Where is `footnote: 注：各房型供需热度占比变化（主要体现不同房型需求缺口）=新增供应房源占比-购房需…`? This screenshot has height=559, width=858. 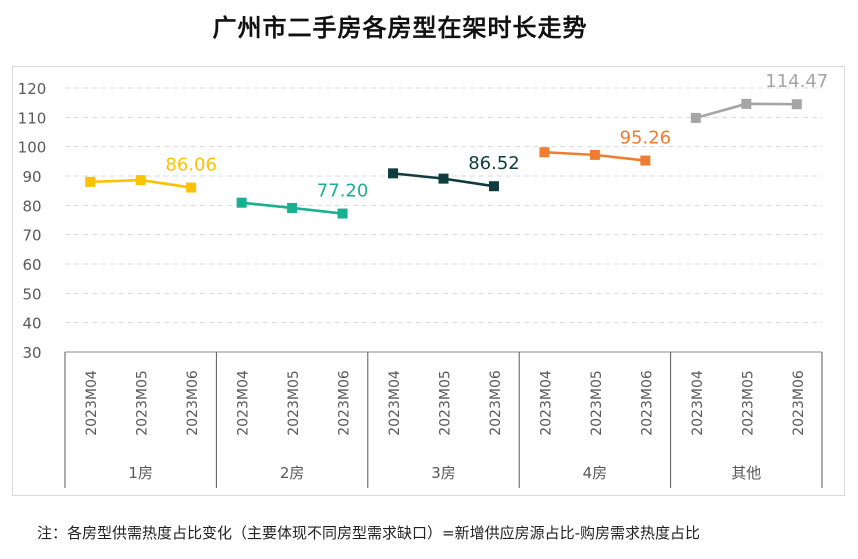 footnote: 注：各房型供需热度占比变化（主要体现不同房型需求缺口）=新增供应房源占比-购房需… is located at coordinates (368, 533).